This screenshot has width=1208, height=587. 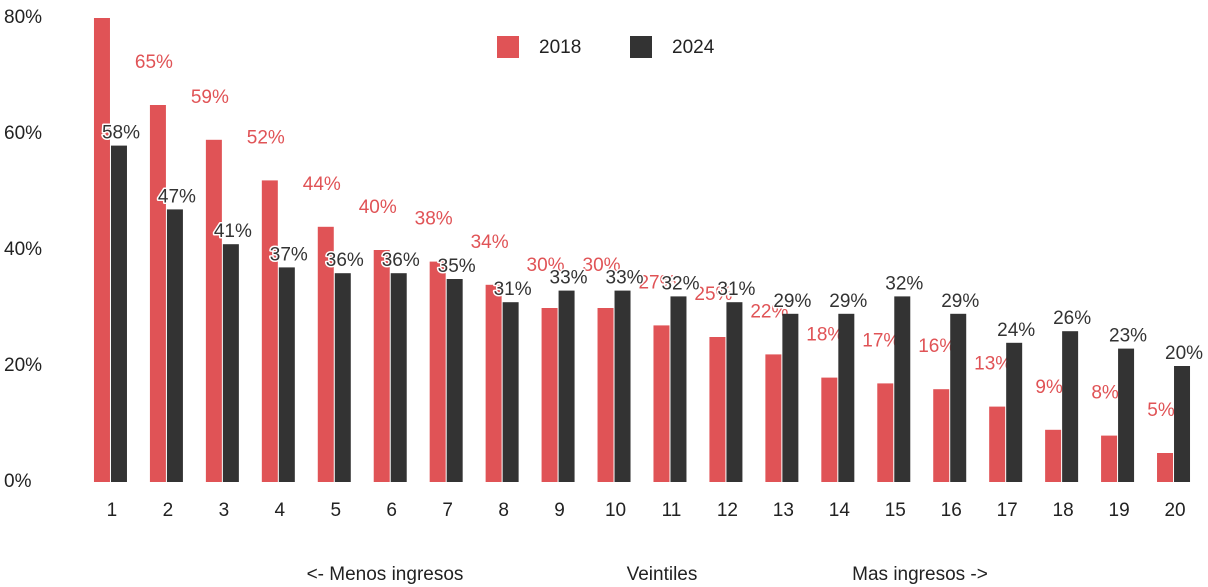 What do you see at coordinates (503, 510) in the screenshot?
I see `x-tick-label: 8` at bounding box center [503, 510].